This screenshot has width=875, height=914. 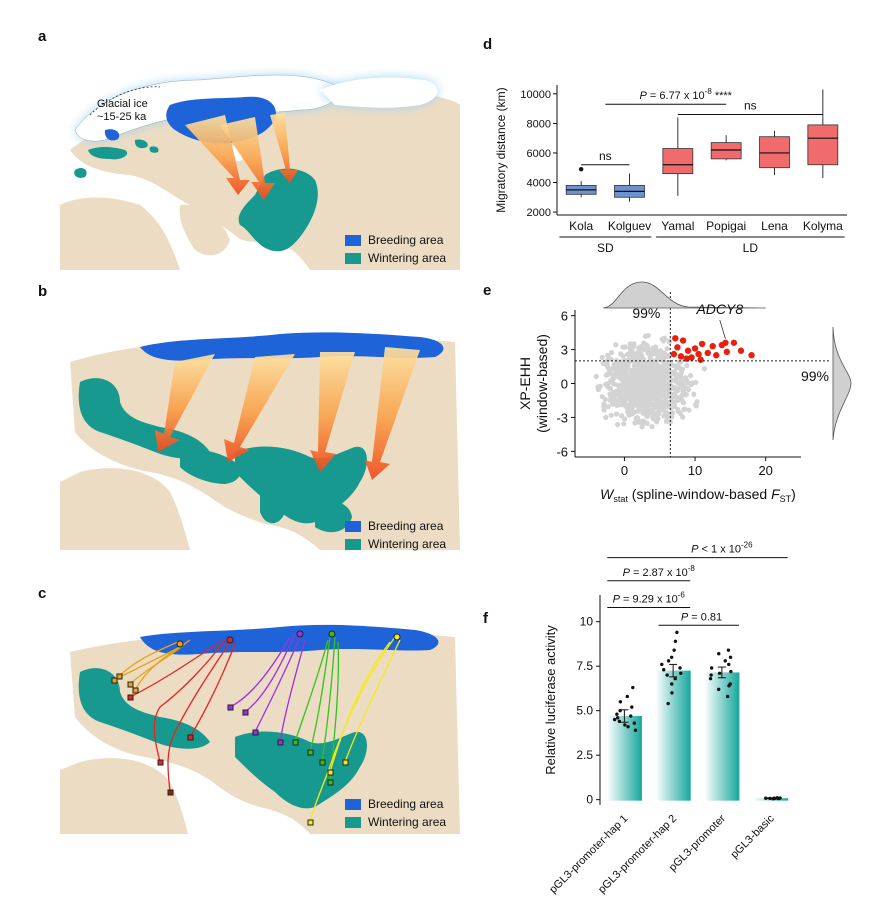 I want to click on y-tick-label: 8000, so click(x=539, y=124).